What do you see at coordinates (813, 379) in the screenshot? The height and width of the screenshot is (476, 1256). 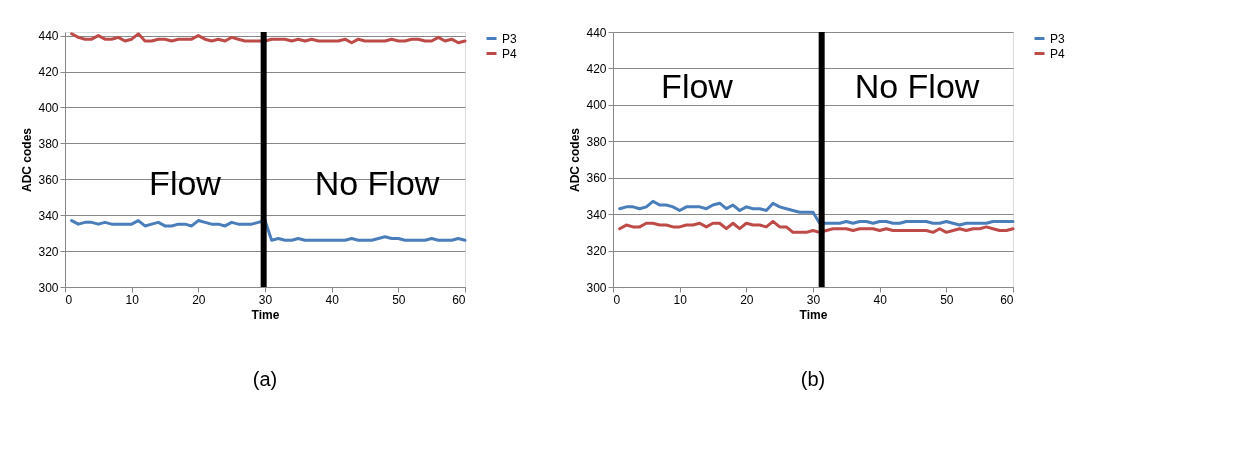 I see `text: (b)` at bounding box center [813, 379].